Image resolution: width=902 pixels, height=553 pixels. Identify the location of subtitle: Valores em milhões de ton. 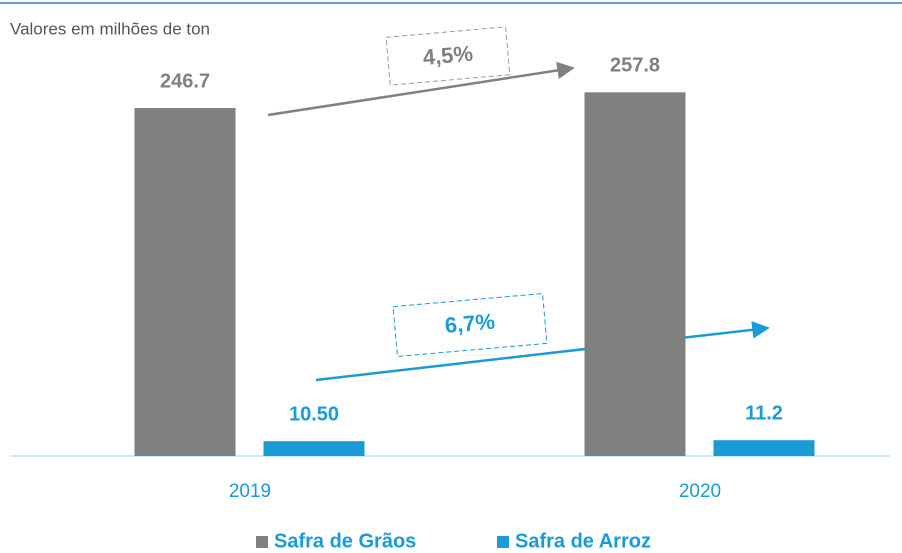
(110, 28).